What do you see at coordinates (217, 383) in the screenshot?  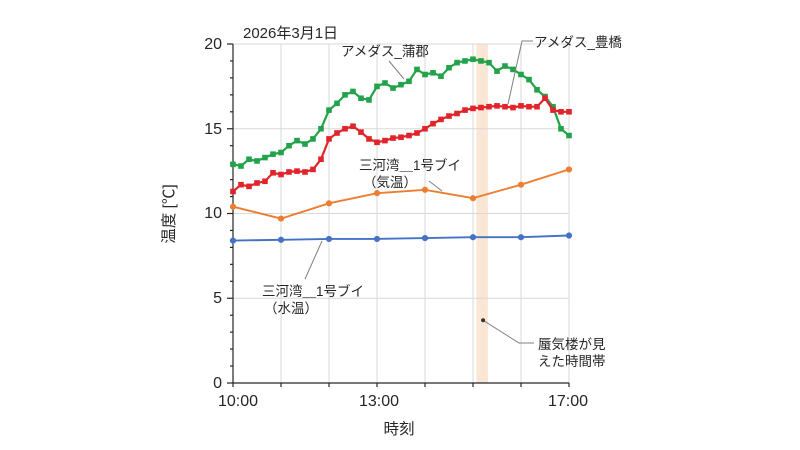 I see `y-tick-0: 0` at bounding box center [217, 383].